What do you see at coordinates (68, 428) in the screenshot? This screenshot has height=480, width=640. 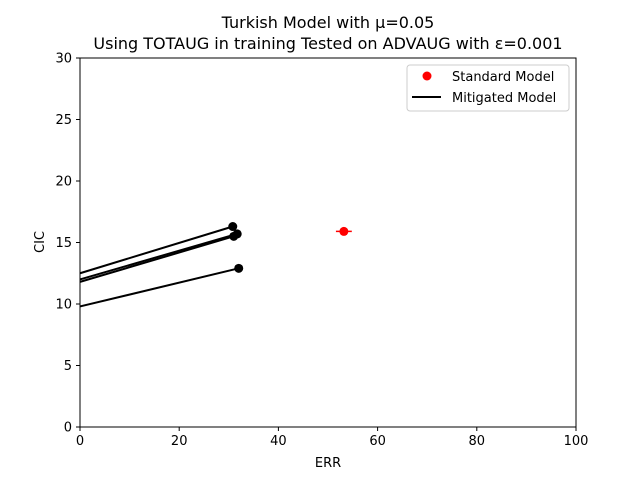 I see `y-tick-label: 0` at bounding box center [68, 428].